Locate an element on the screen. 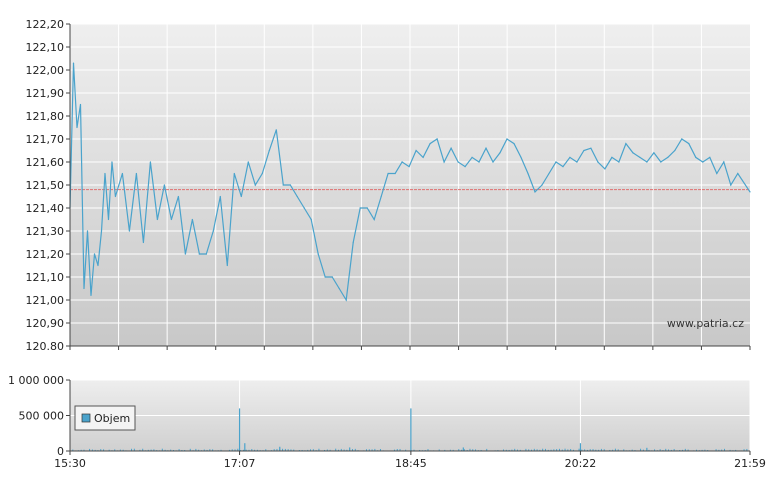 The image size is (780, 494). price-y-tick-label: 122,00 is located at coordinates (45, 70).